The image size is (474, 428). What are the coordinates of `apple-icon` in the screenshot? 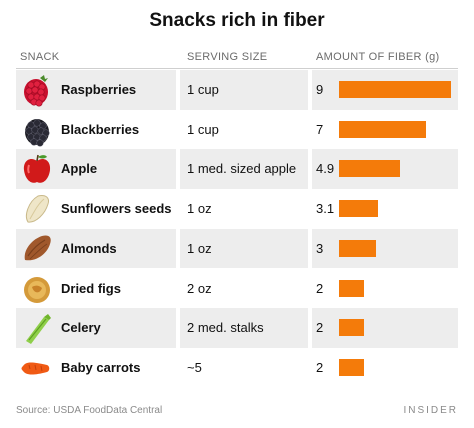 It's located at (37, 169).